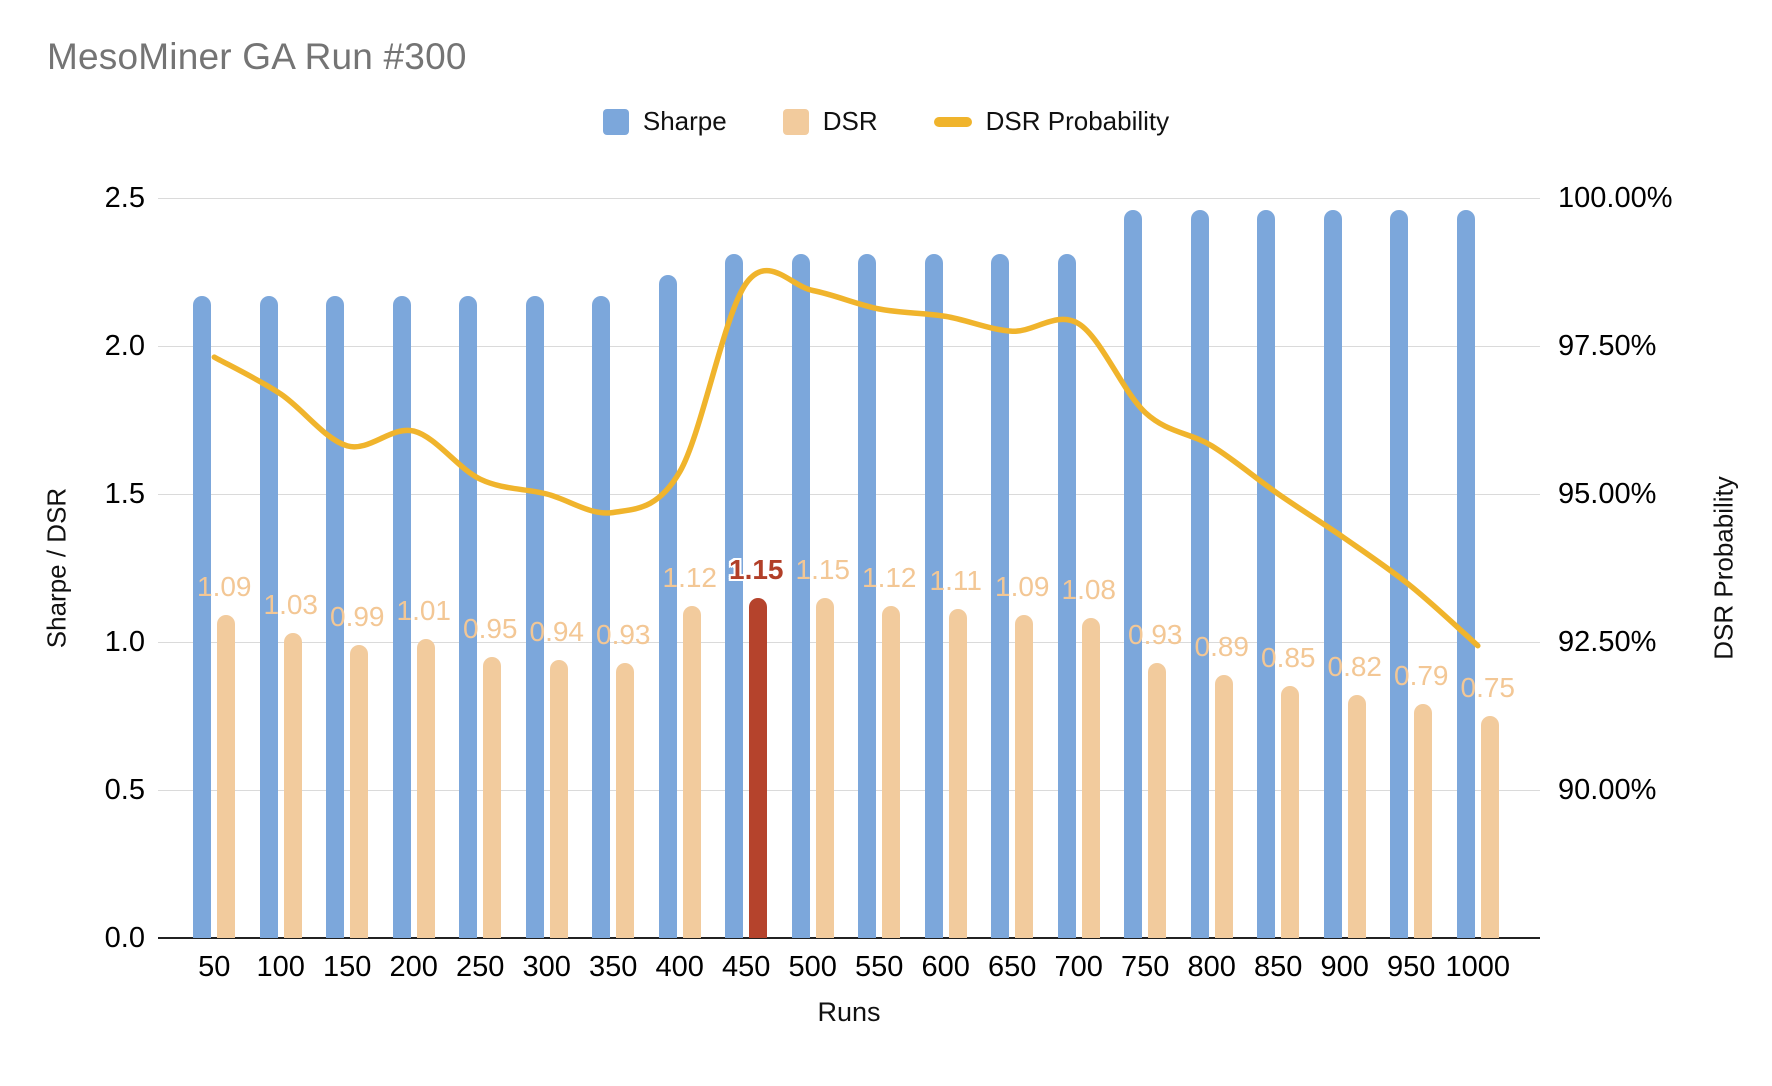  Describe the element at coordinates (1278, 967) in the screenshot. I see `x-tick-label: 850` at that location.